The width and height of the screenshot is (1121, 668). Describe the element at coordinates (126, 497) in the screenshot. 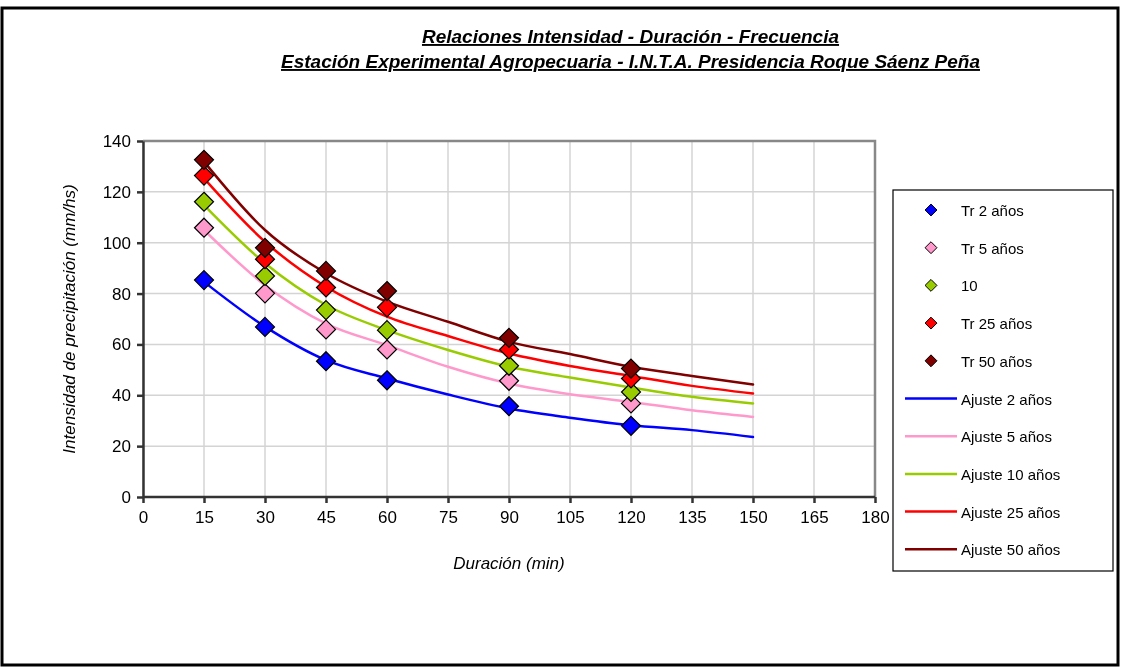

I see `y-tick-label: 0` at that location.